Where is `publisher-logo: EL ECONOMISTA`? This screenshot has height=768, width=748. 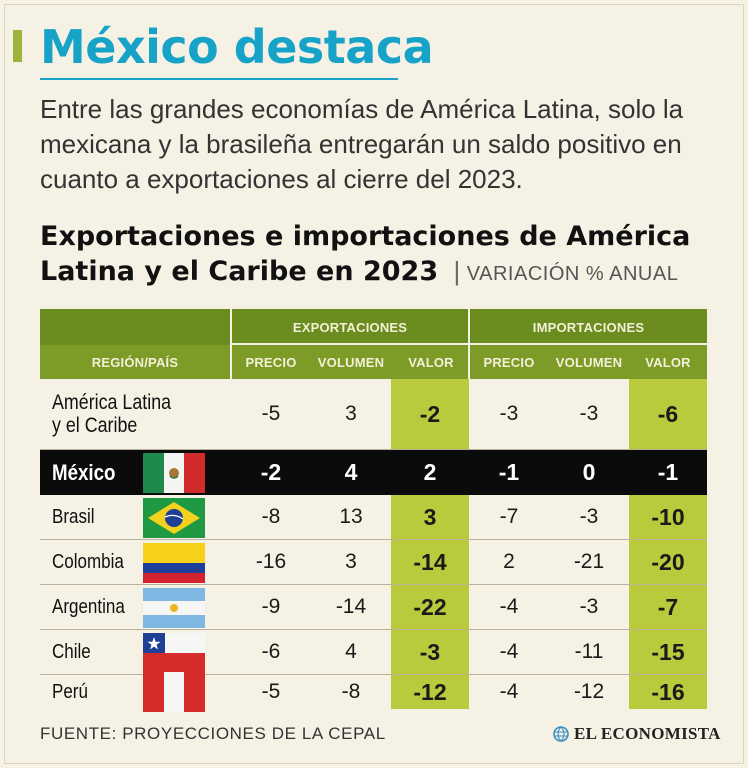 publisher-logo: EL ECONOMISTA is located at coordinates (637, 734).